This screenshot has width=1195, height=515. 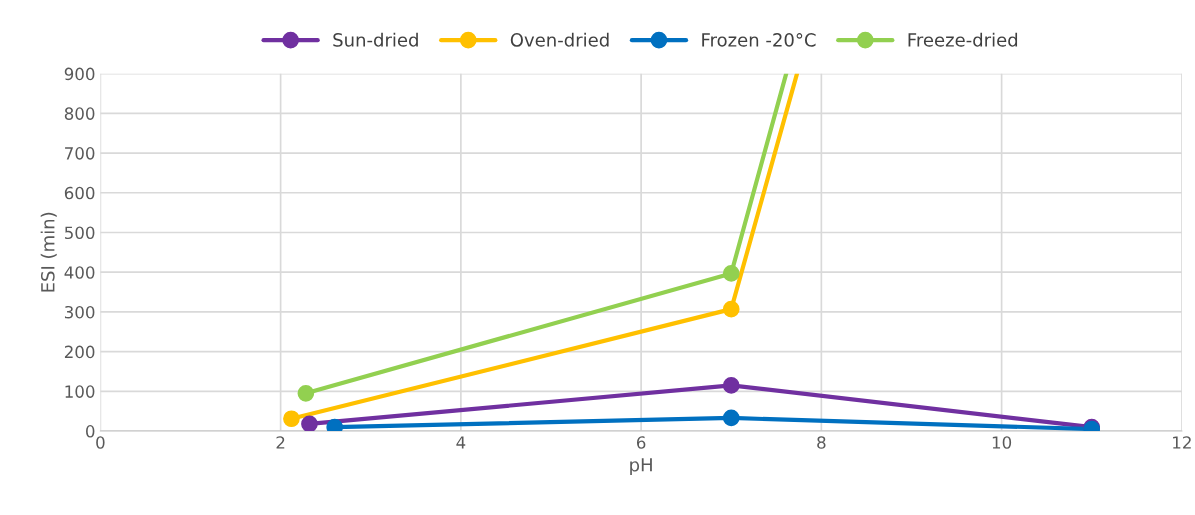 I want to click on y-tick-label: 500, so click(x=79, y=233).